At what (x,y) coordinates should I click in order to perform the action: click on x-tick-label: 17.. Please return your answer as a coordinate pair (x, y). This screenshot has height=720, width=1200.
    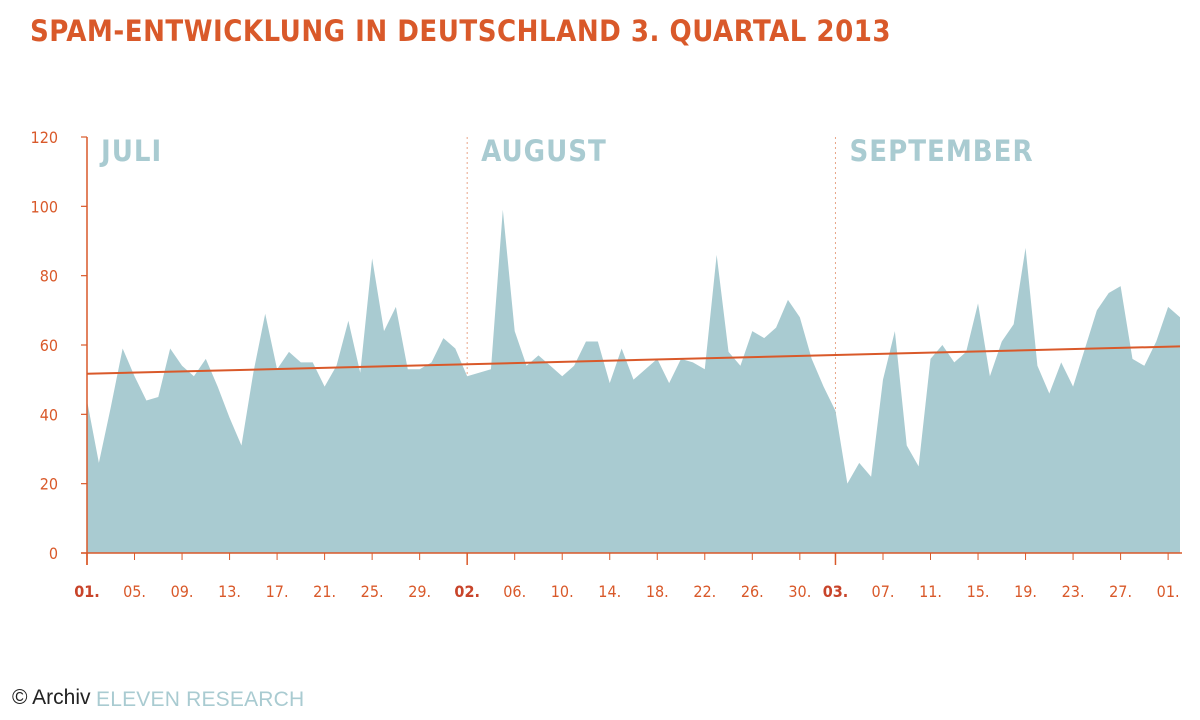
    Looking at the image, I should click on (277, 591).